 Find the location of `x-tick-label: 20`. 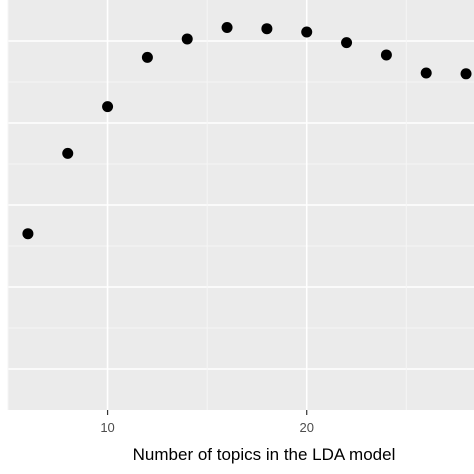

x-tick-label: 20 is located at coordinates (306, 427).